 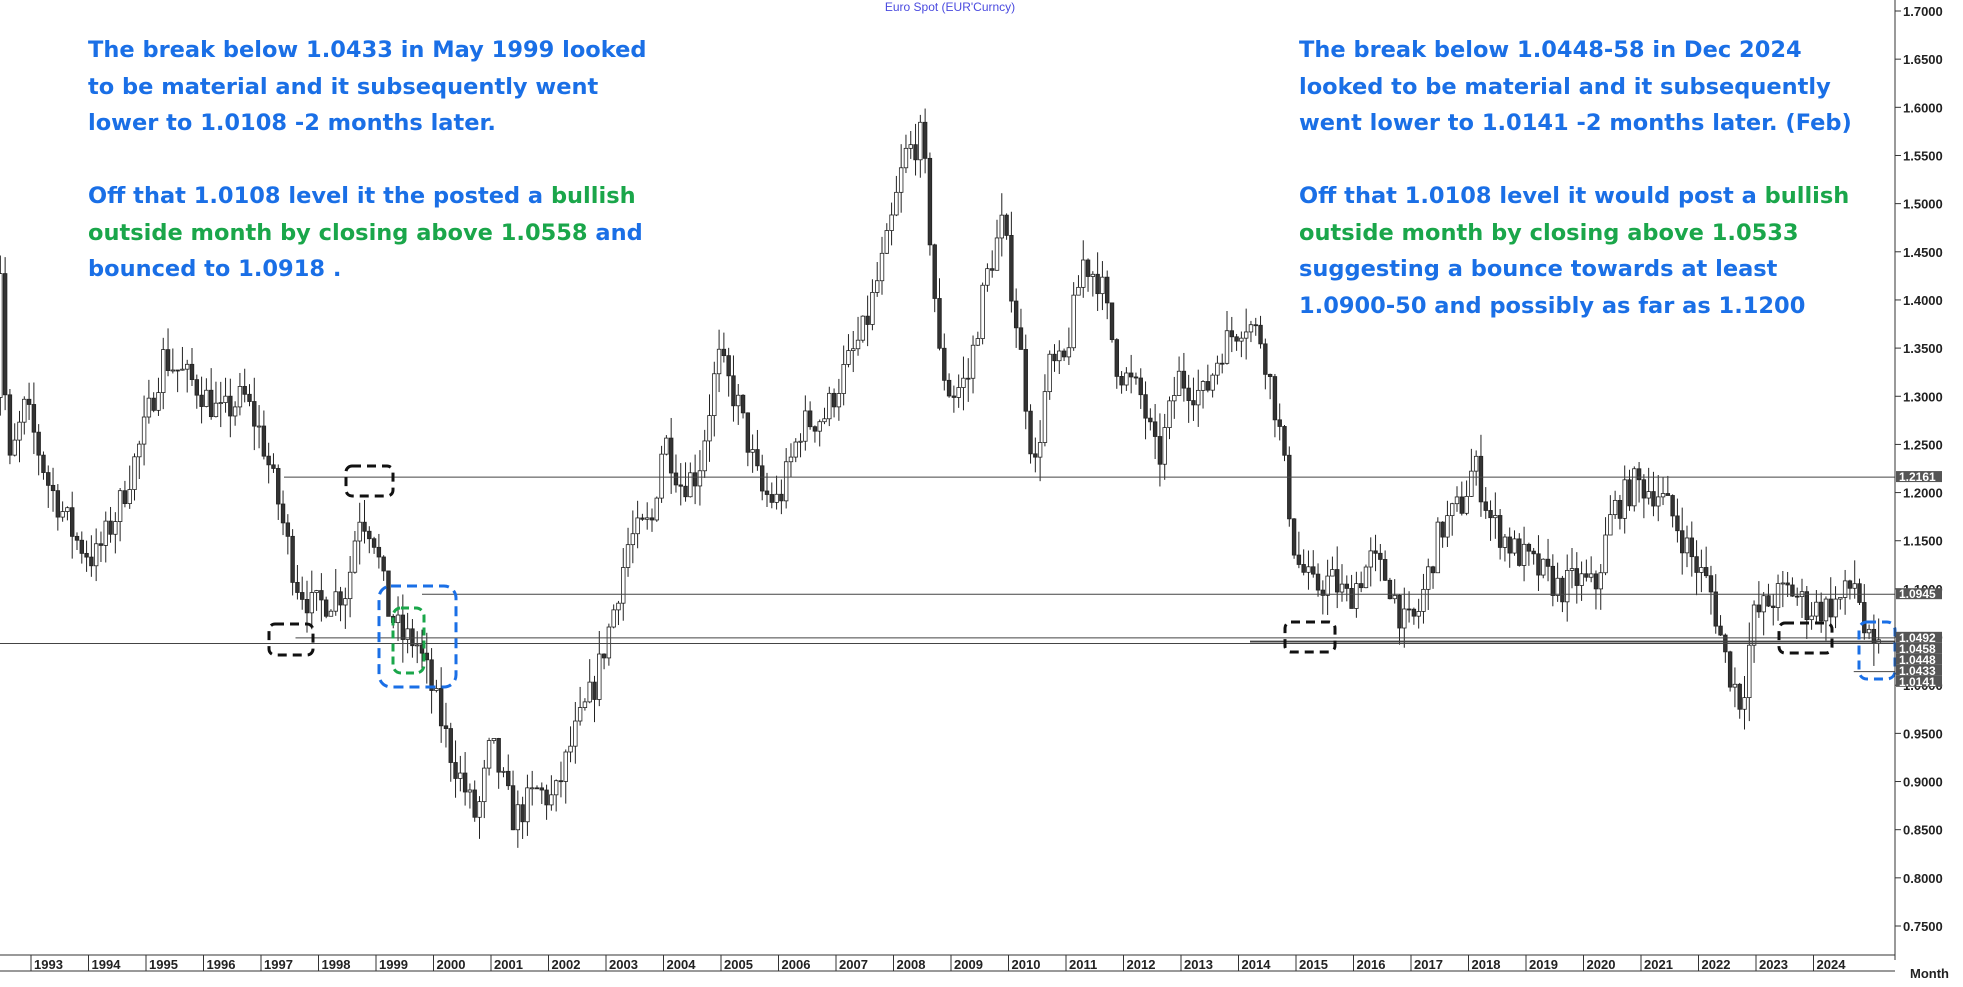 I want to click on y-tick-label: 1.2500, so click(x=1923, y=444).